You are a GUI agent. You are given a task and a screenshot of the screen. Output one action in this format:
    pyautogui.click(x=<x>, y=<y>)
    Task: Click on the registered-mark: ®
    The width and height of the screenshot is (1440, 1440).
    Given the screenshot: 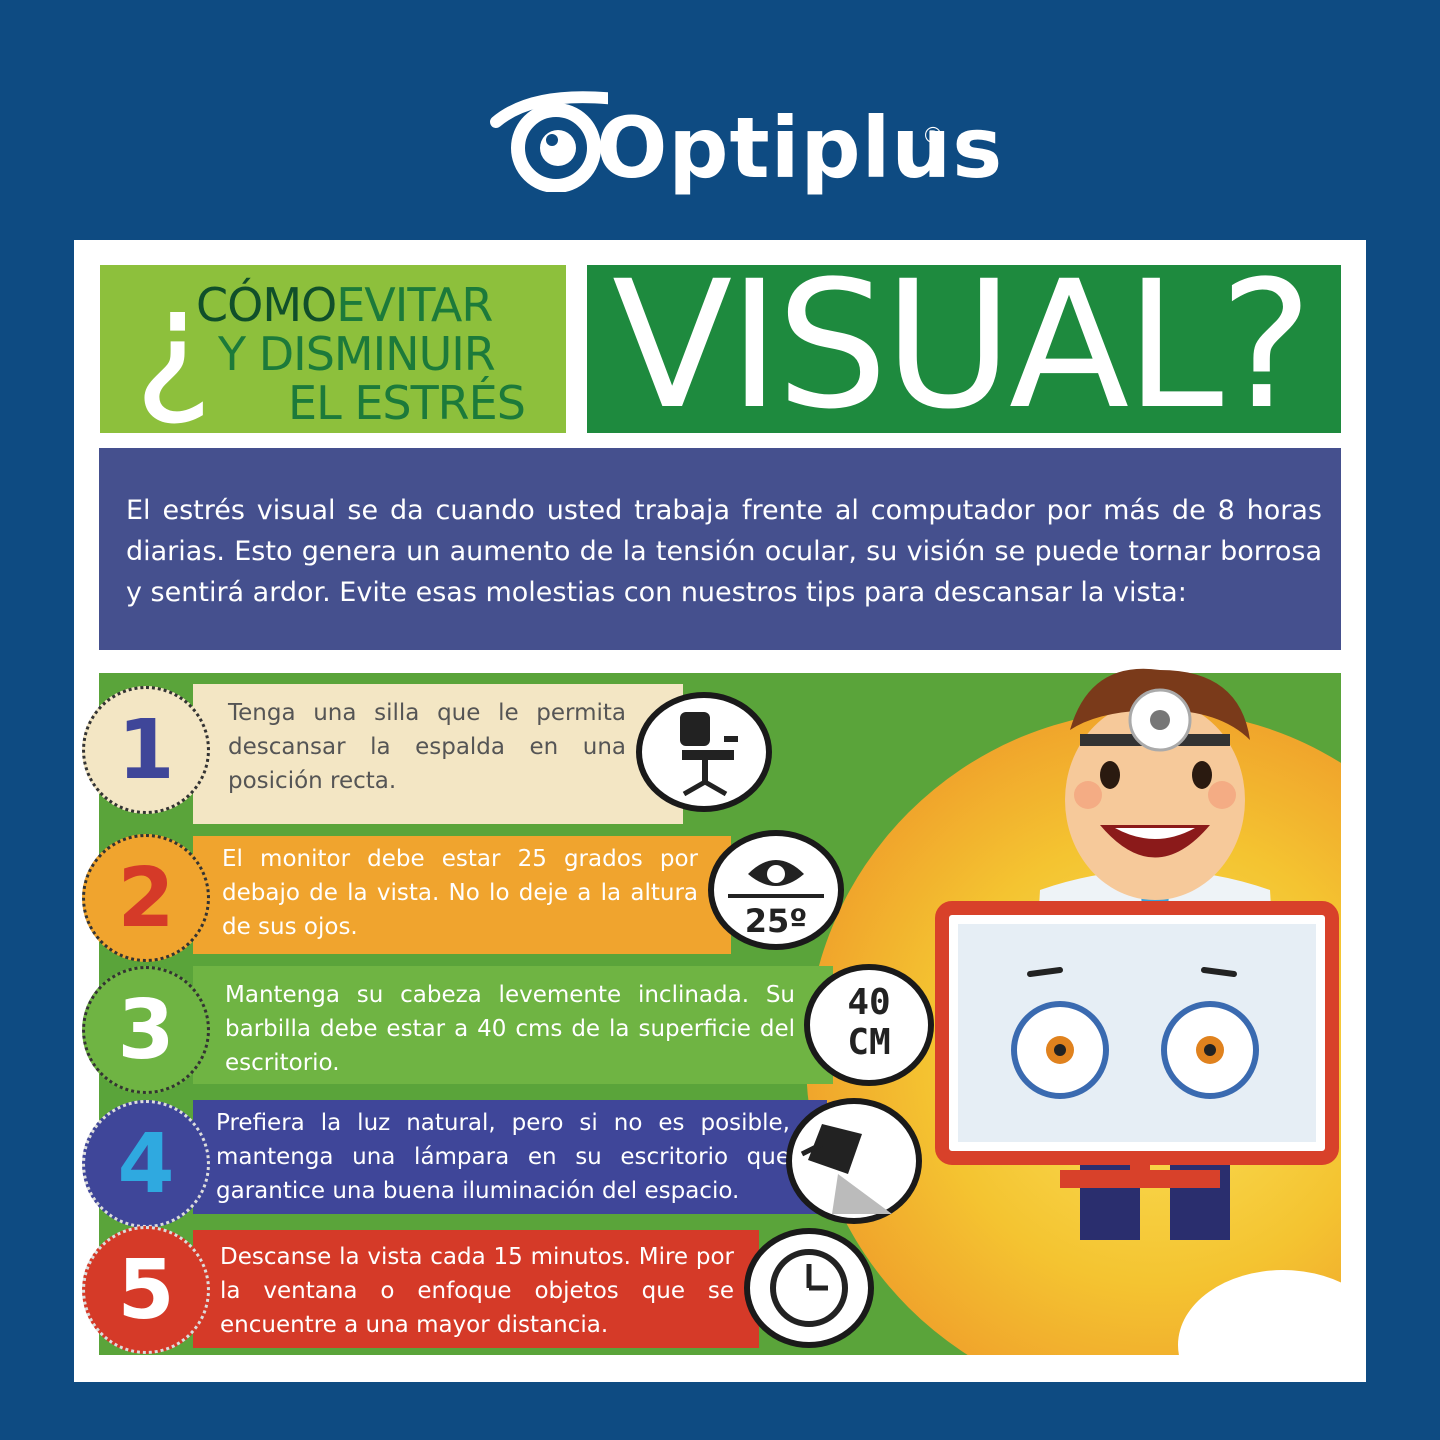 What is the action you would take?
    pyautogui.click(x=933, y=136)
    